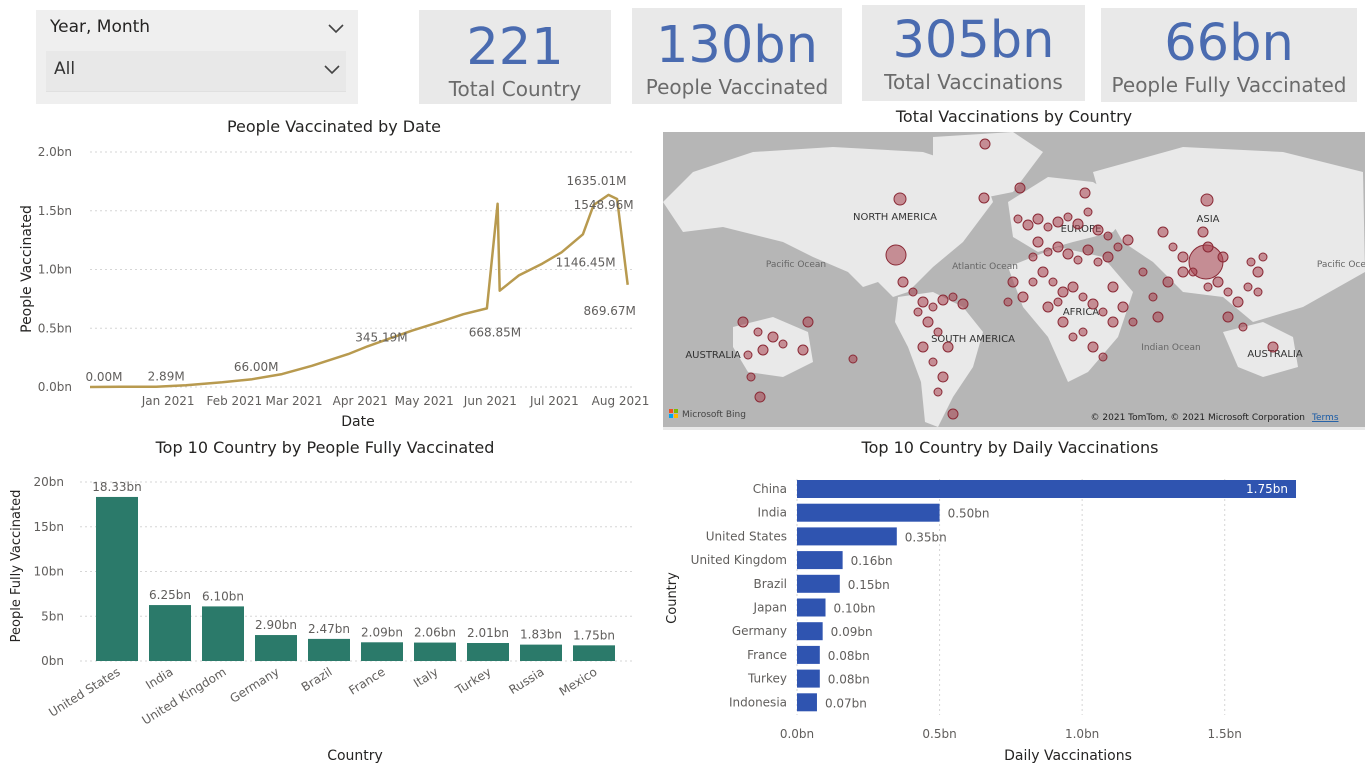 This screenshot has width=1370, height=766. Describe the element at coordinates (359, 291) in the screenshot. I see `people-vaccinated-line` at that location.